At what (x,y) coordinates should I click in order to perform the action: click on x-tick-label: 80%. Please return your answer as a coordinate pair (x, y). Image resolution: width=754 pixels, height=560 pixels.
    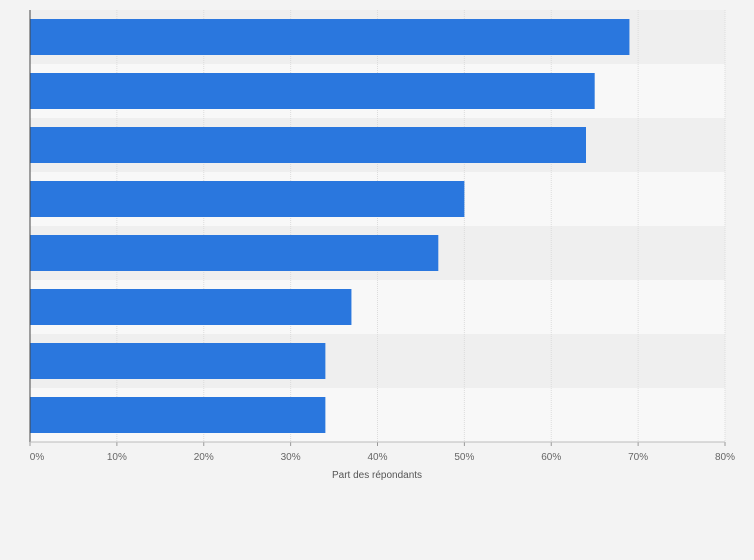
    Looking at the image, I should click on (725, 457).